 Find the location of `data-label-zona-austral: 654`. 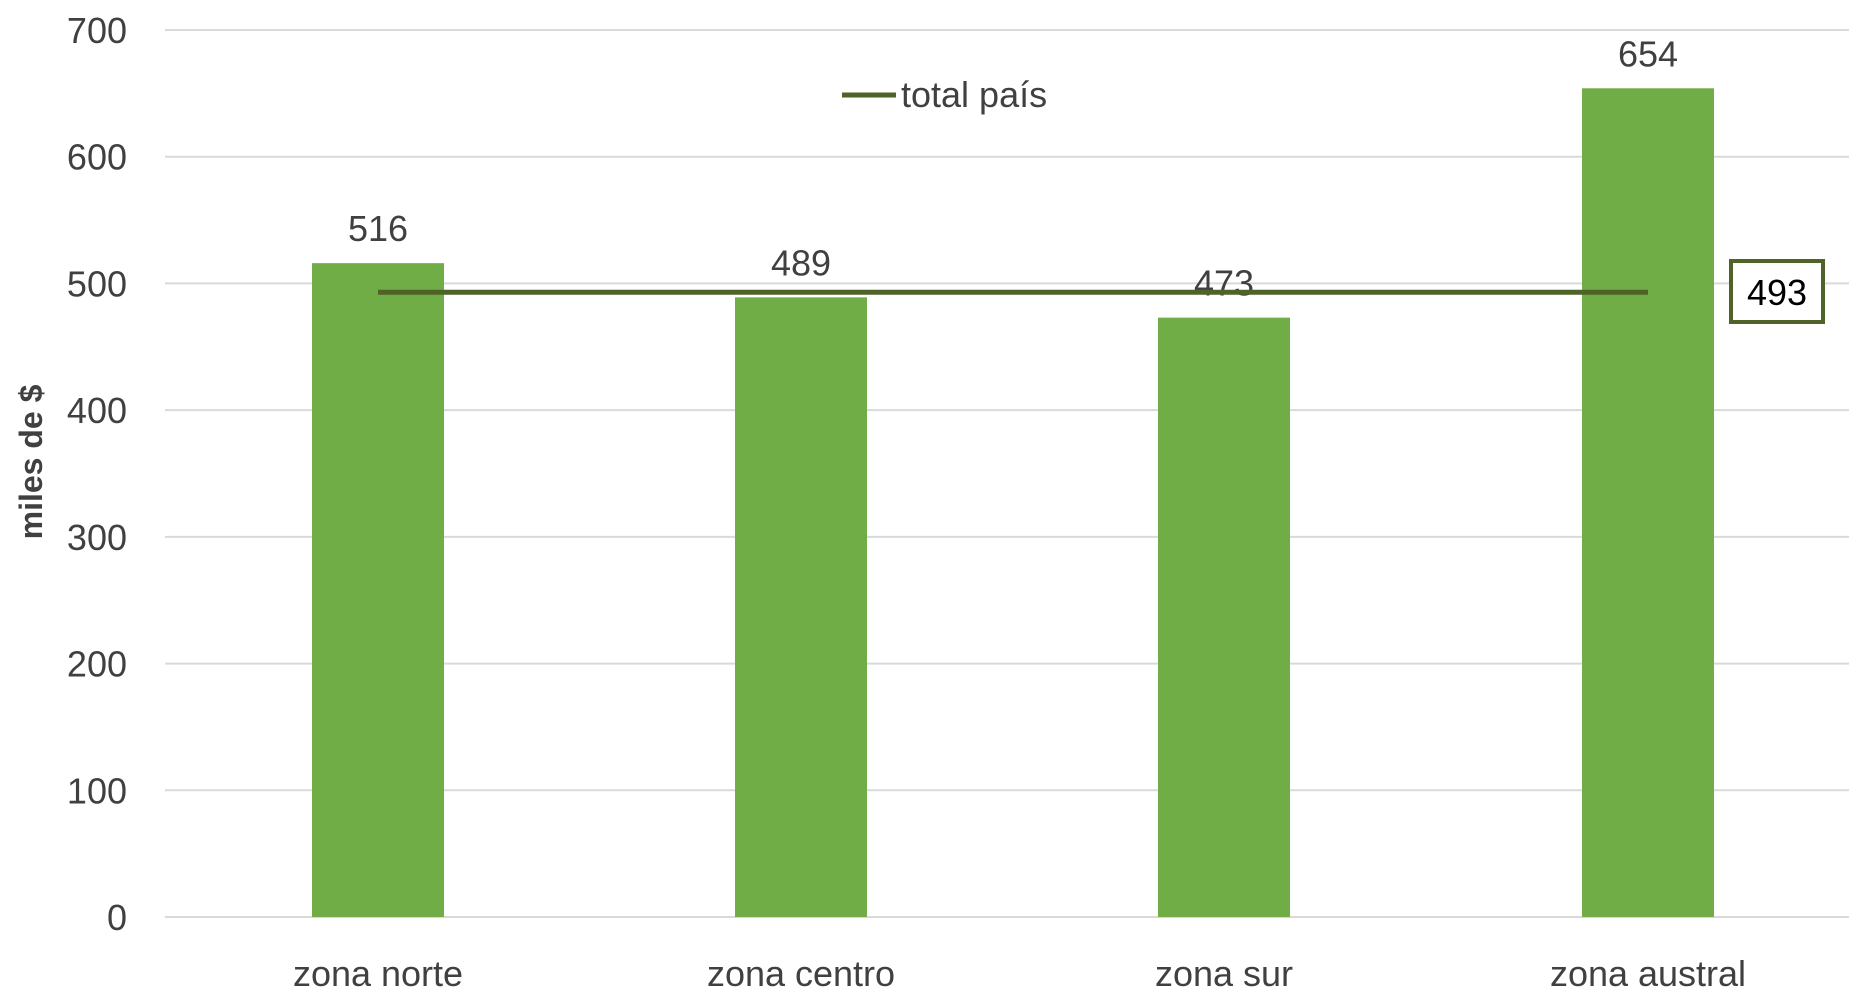

data-label-zona-austral: 654 is located at coordinates (1648, 53).